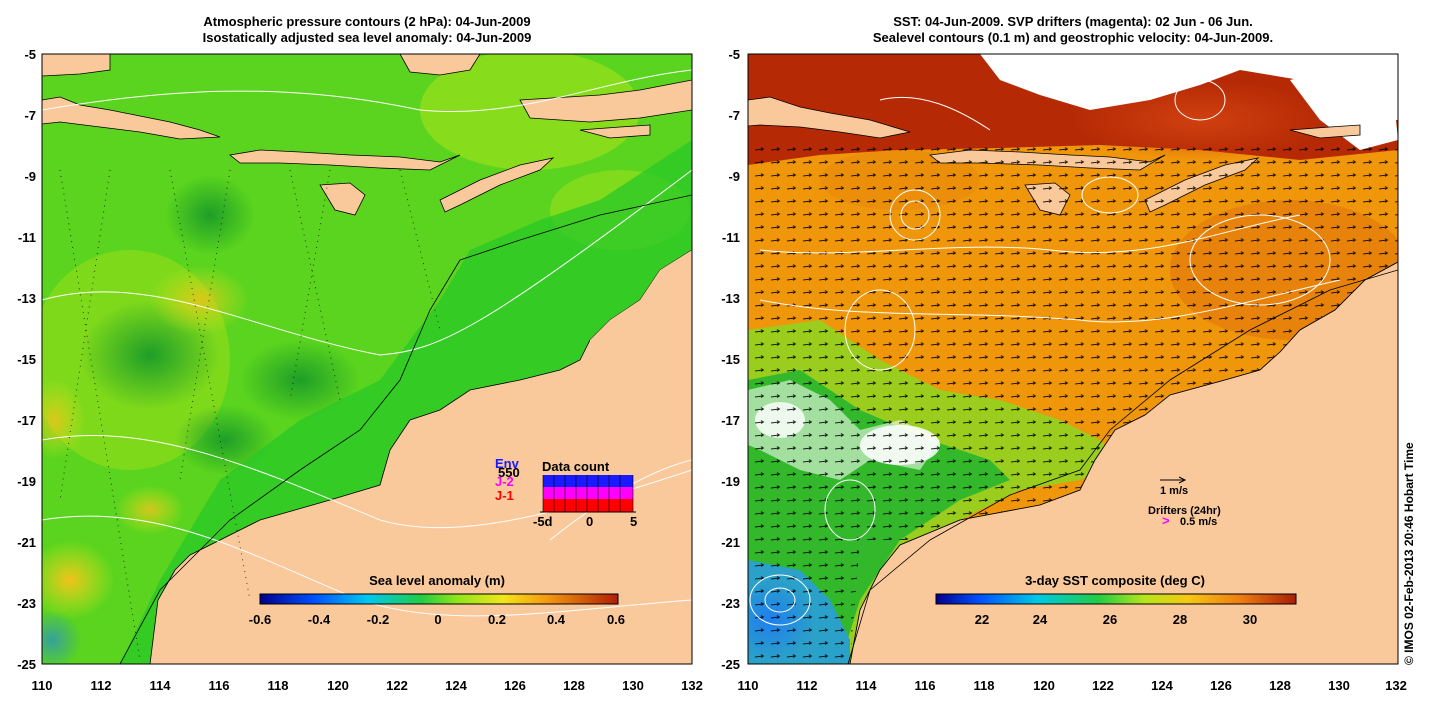 The height and width of the screenshot is (710, 1440). I want to click on drifter-arrow-icon: >, so click(1166, 520).